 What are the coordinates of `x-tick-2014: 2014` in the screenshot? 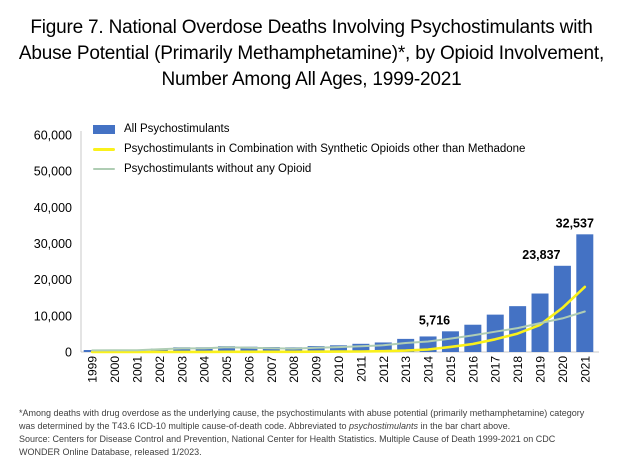 It's located at (429, 369).